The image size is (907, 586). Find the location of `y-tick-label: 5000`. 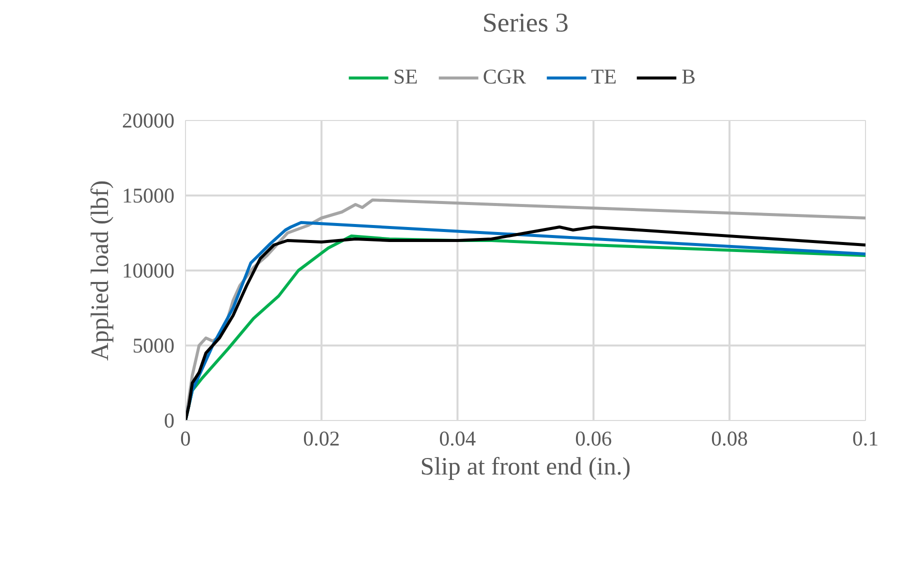

y-tick-label: 5000 is located at coordinates (153, 346).